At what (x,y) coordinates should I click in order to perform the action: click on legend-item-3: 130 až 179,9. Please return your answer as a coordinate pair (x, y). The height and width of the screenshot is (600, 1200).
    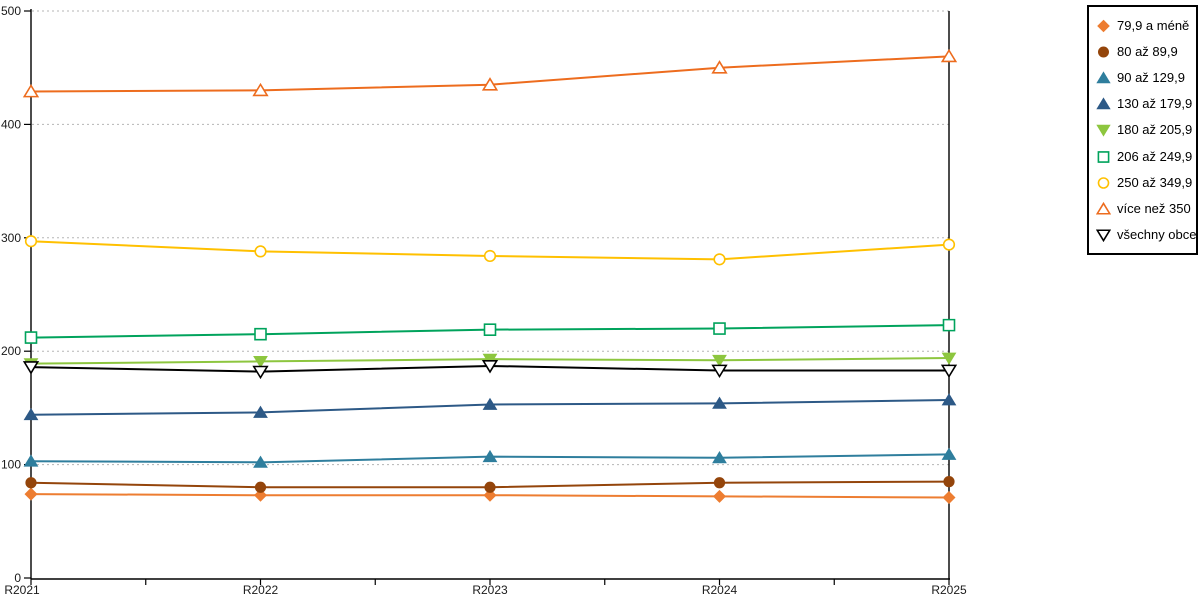
    Looking at the image, I should click on (1145, 104).